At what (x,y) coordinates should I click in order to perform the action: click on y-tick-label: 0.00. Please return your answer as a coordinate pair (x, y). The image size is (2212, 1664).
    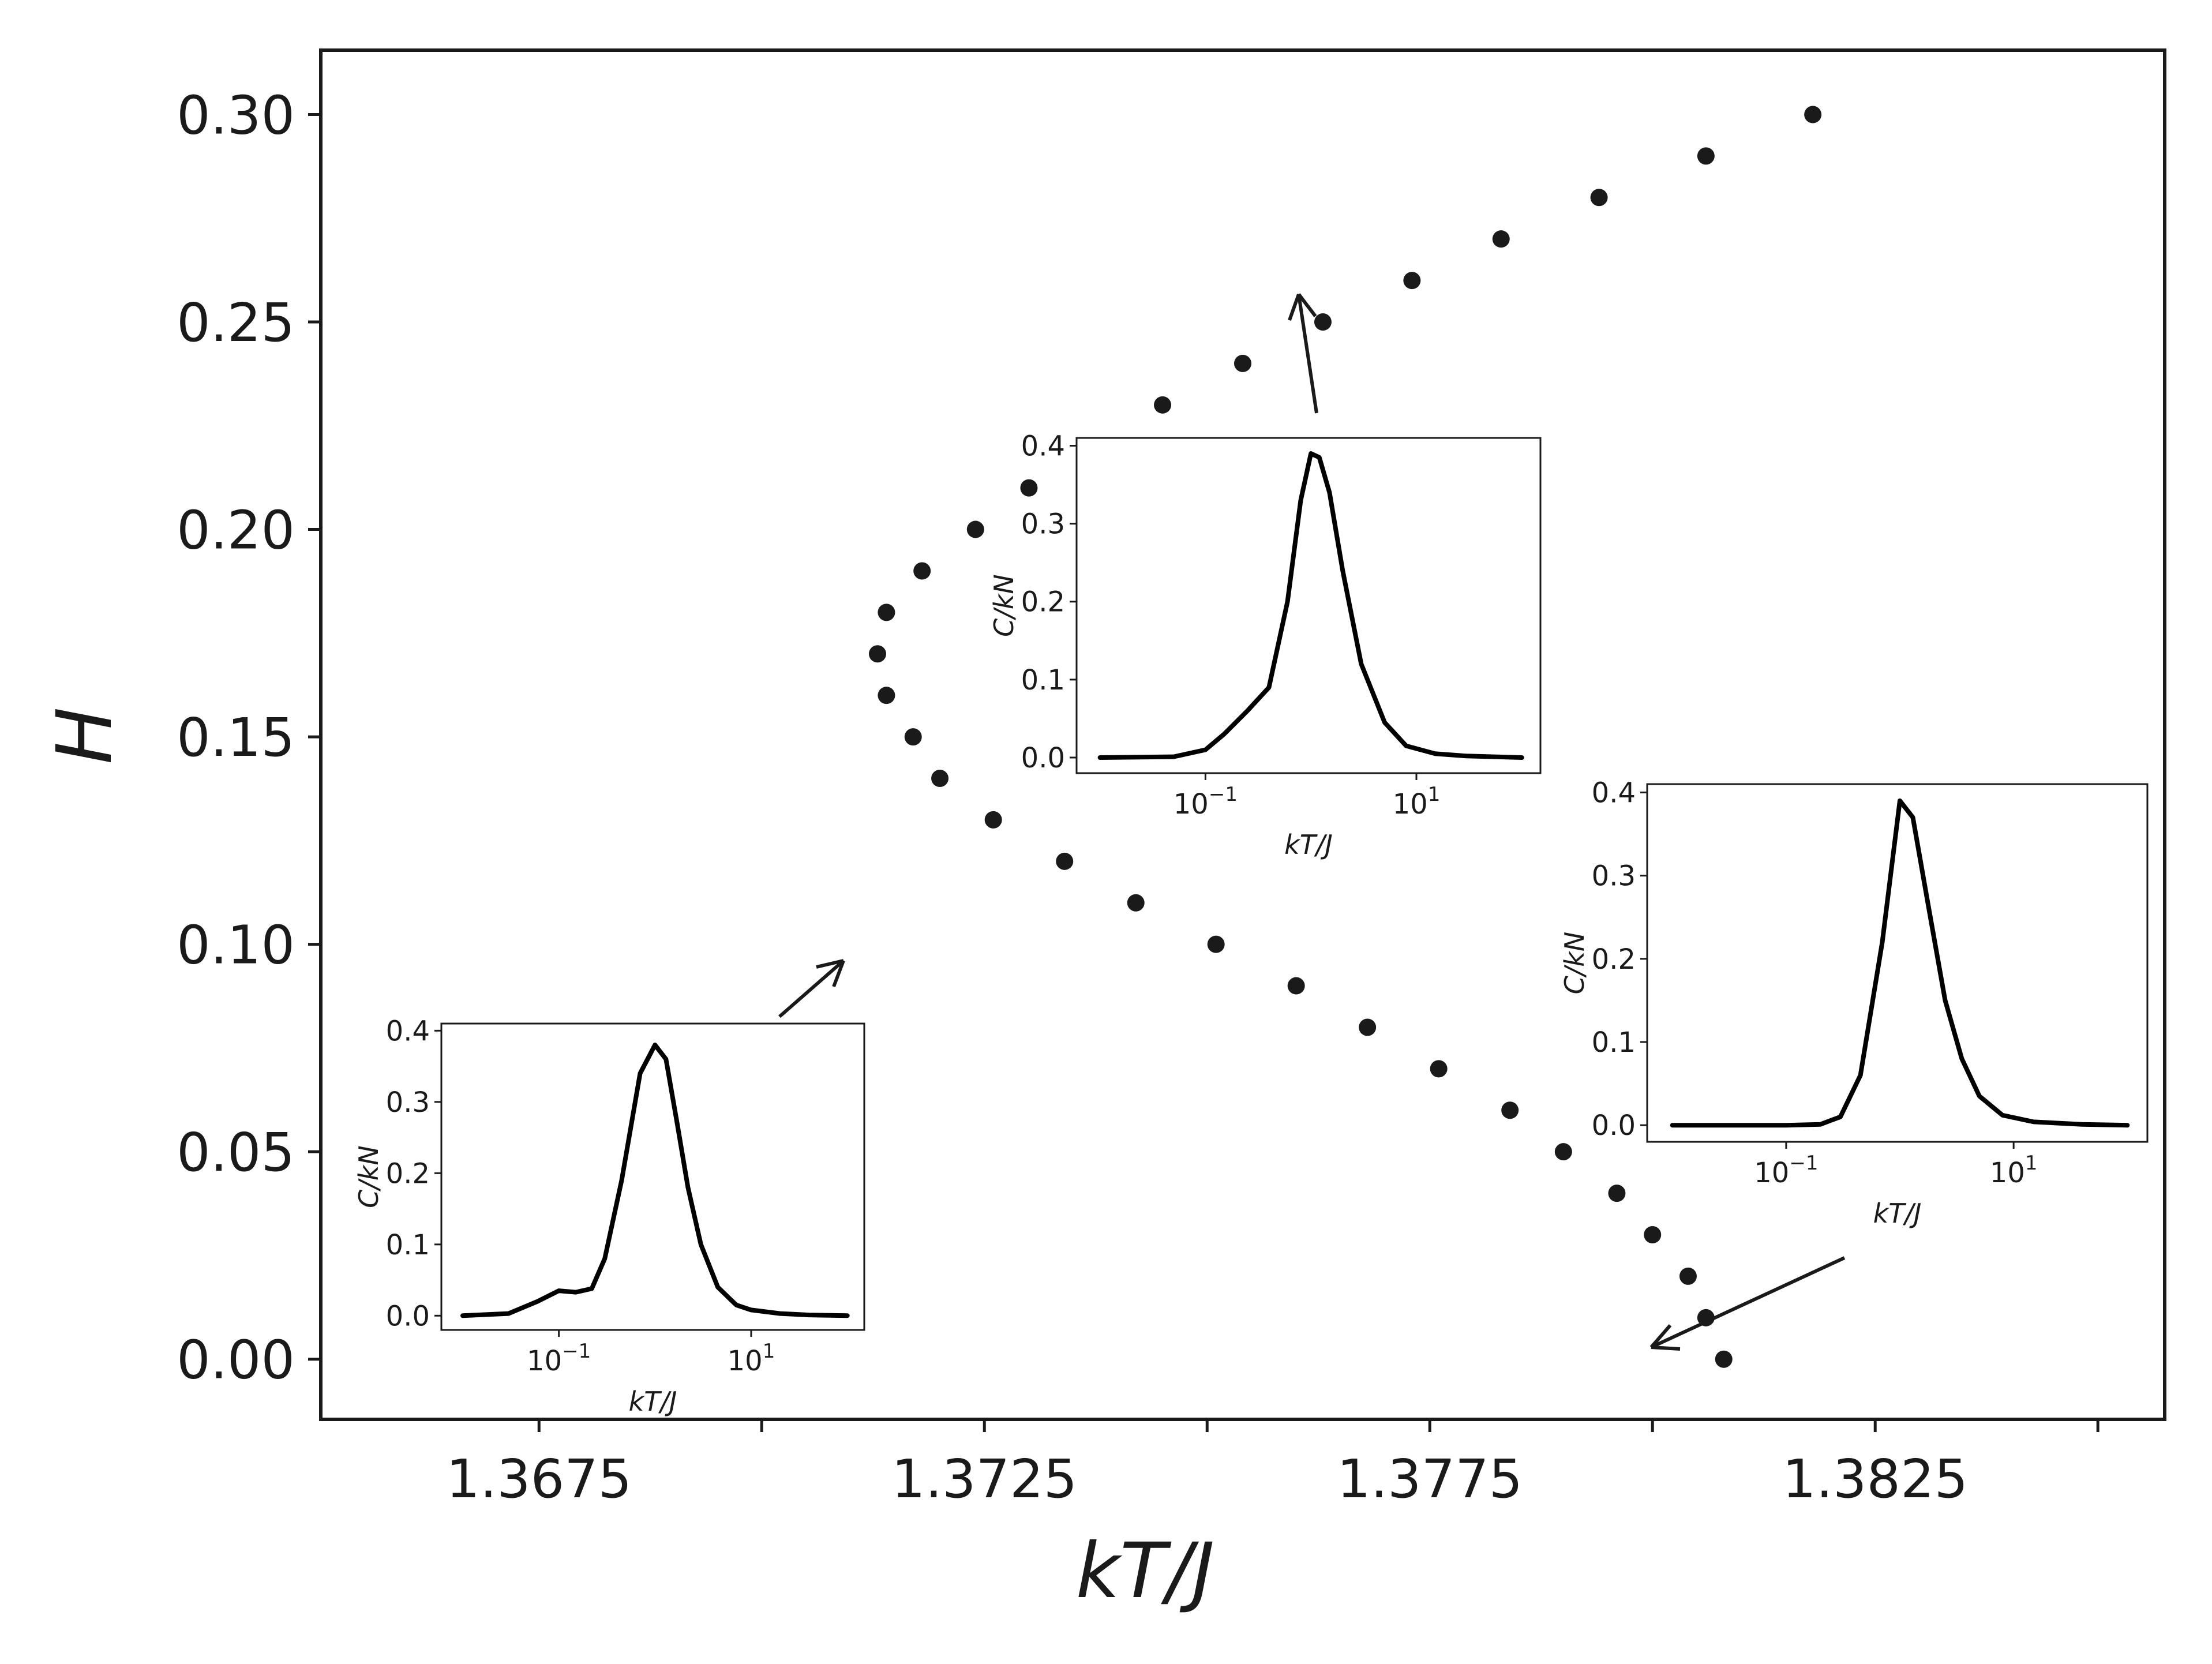
    Looking at the image, I should click on (236, 1360).